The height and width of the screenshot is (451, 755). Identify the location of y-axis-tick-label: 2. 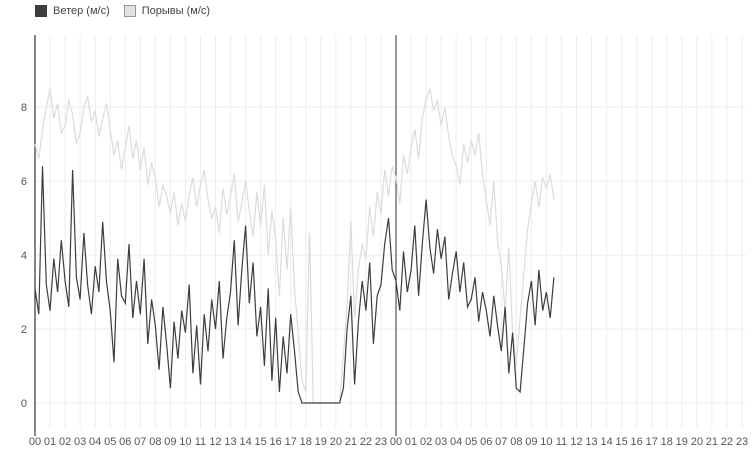
(24, 330).